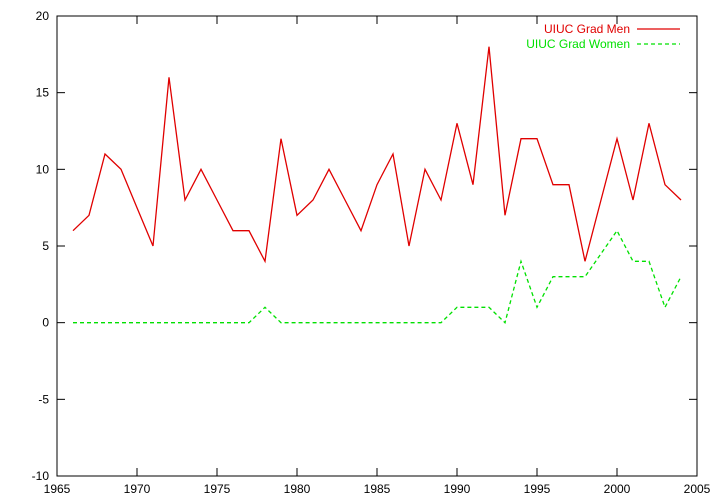  What do you see at coordinates (297, 489) in the screenshot?
I see `x-tick-label: 1980` at bounding box center [297, 489].